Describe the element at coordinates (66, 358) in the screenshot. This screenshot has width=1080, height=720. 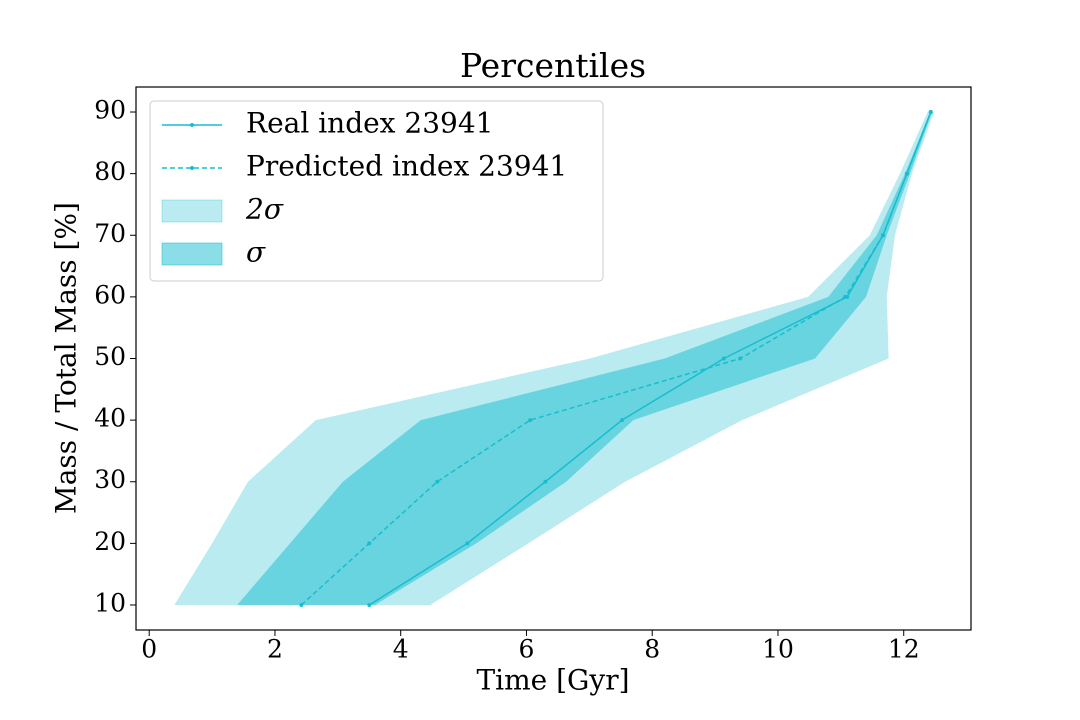
I see `y-axis-label: Mass / Total Mass [%]` at that location.